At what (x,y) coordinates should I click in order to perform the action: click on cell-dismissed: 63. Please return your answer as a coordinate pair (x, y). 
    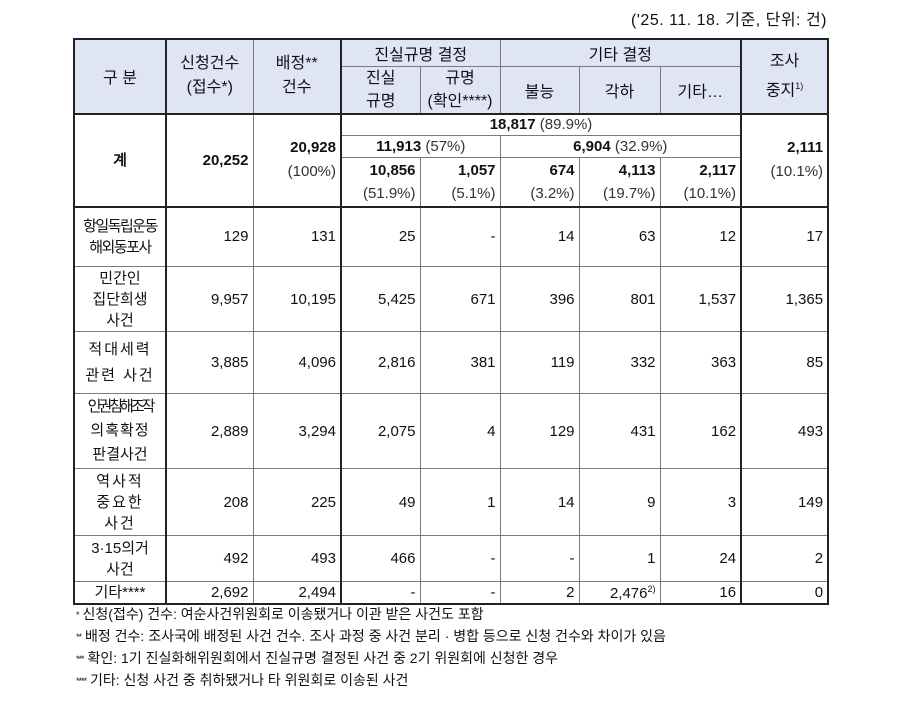
    Looking at the image, I should click on (619, 236).